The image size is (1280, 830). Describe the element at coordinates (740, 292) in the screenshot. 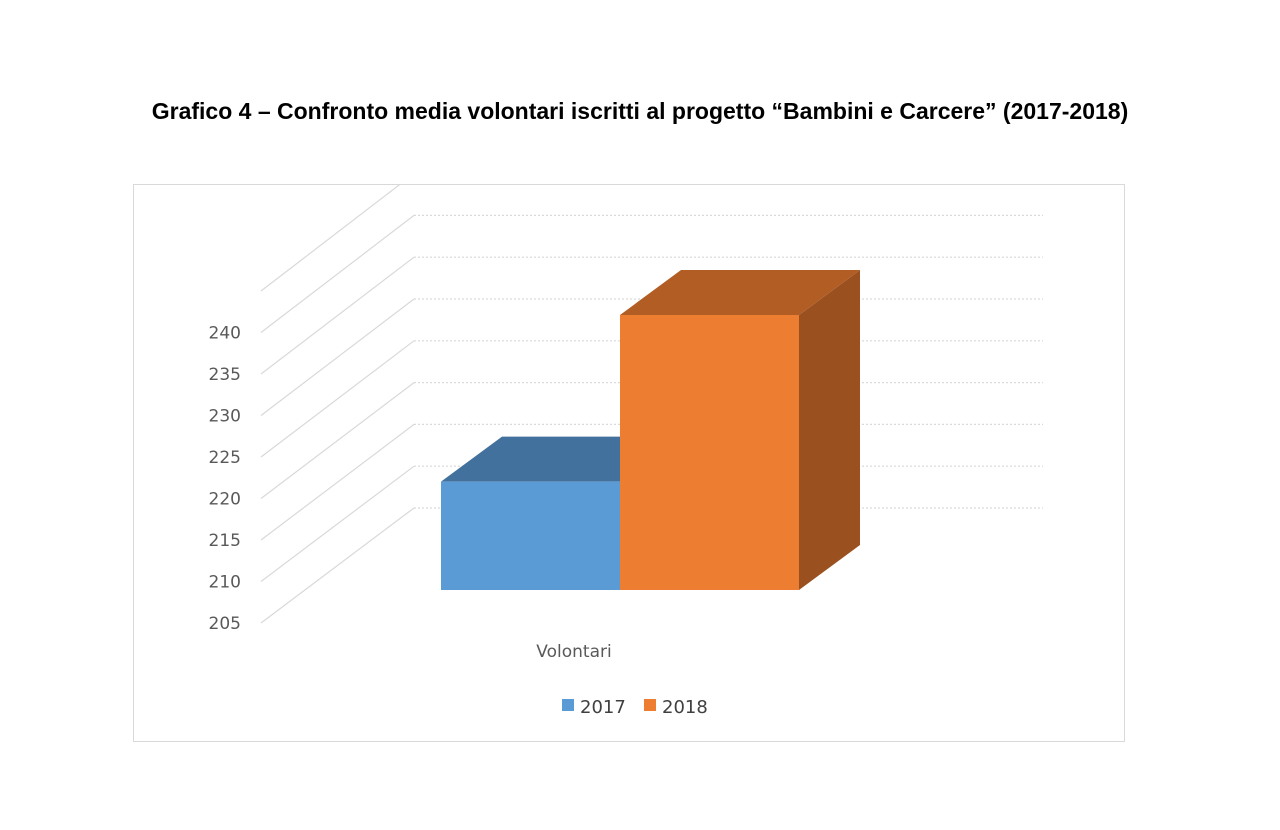

I see `bar-top-face` at that location.